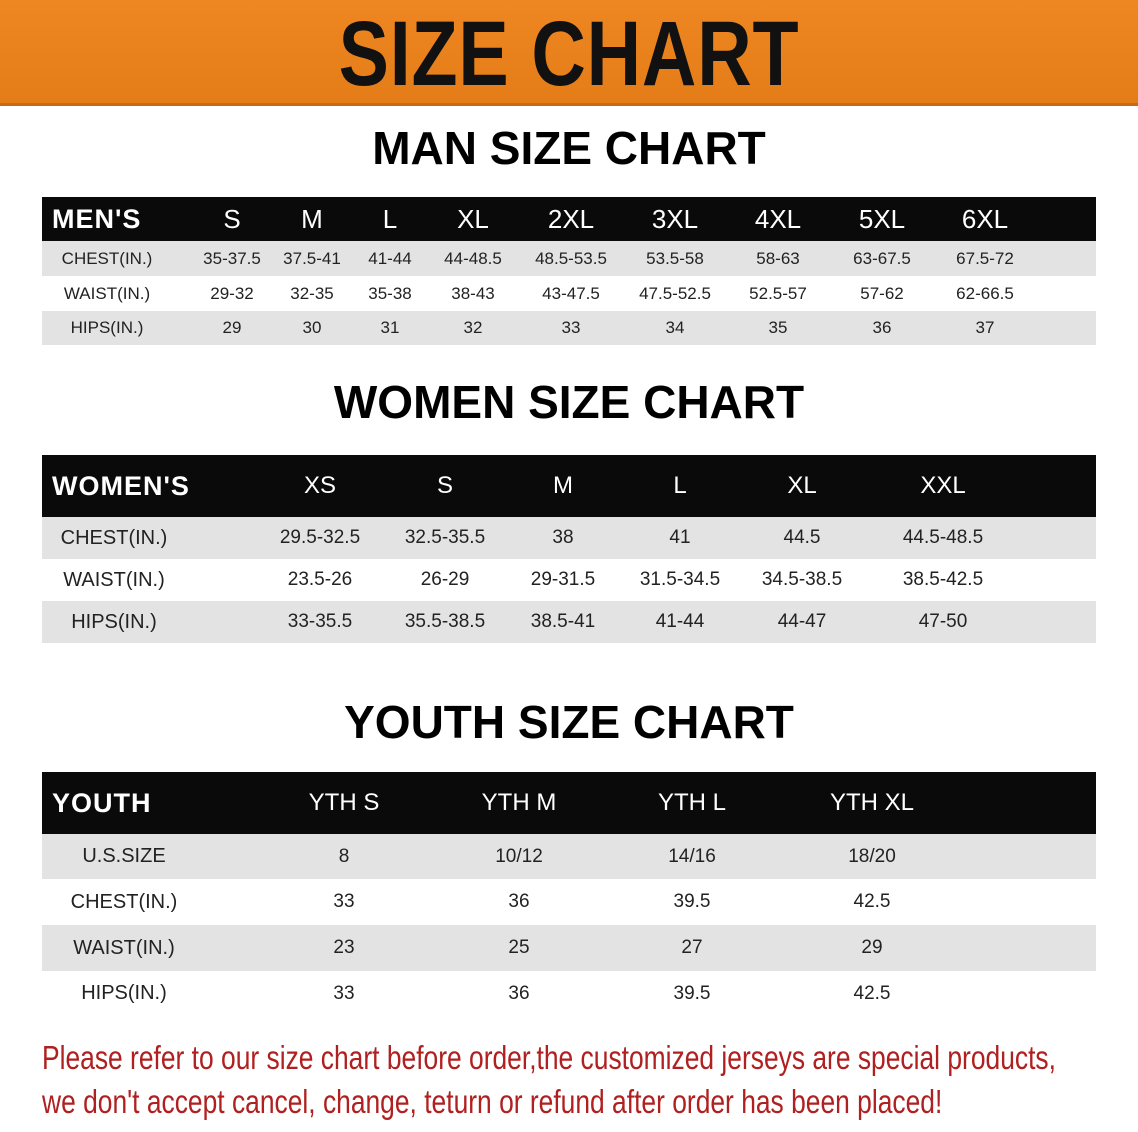 The height and width of the screenshot is (1132, 1138). I want to click on table-cell: 48.5-53.5, so click(571, 258).